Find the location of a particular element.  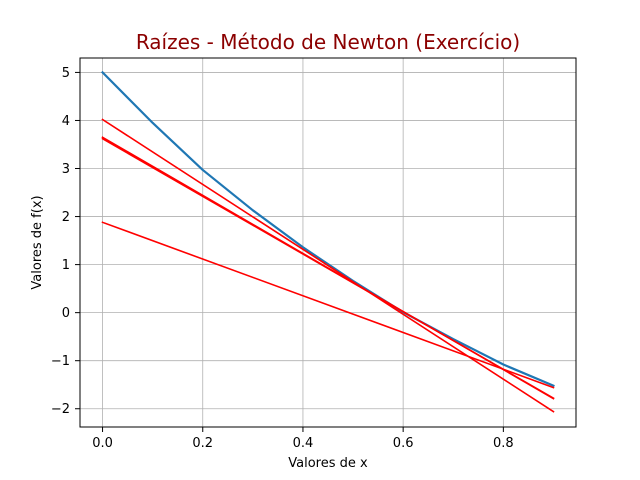

chart-title: Raízes - Método de Newton (Exercício) is located at coordinates (328, 42).